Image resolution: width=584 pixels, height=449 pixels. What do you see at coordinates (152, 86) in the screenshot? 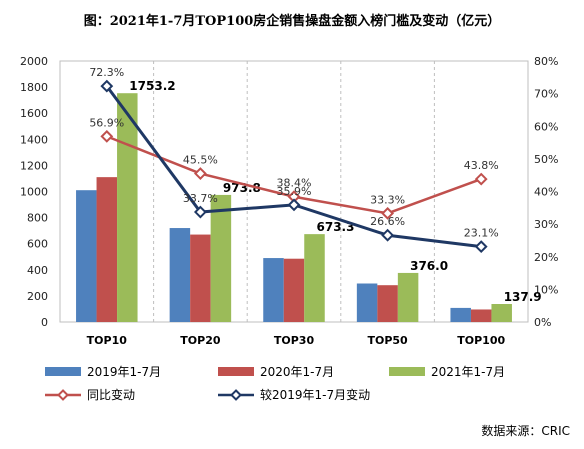
I see `bar-data-label: 1753.2` at bounding box center [152, 86].